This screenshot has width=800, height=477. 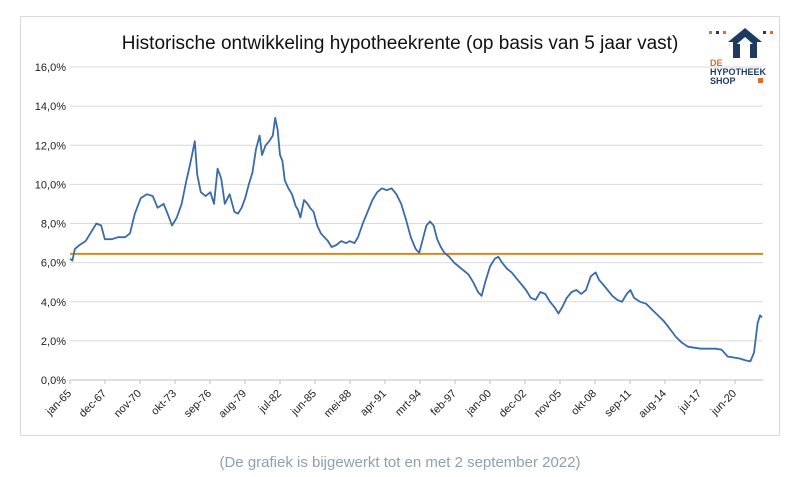 I want to click on x-tick-label: dec-67, so click(x=93, y=404).